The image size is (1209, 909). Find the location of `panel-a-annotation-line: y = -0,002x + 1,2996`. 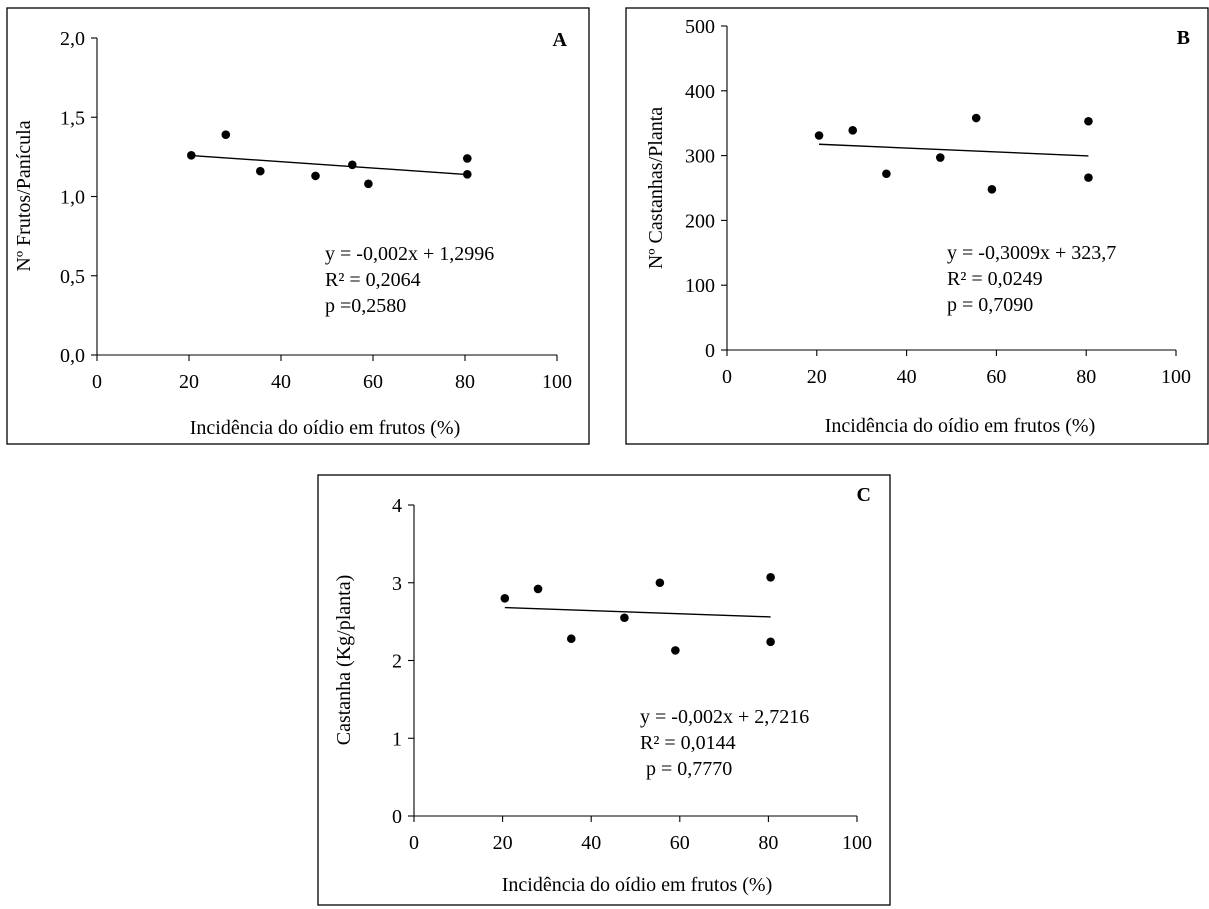

panel-a-annotation-line: y = -0,002x + 1,2996 is located at coordinates (409, 254).